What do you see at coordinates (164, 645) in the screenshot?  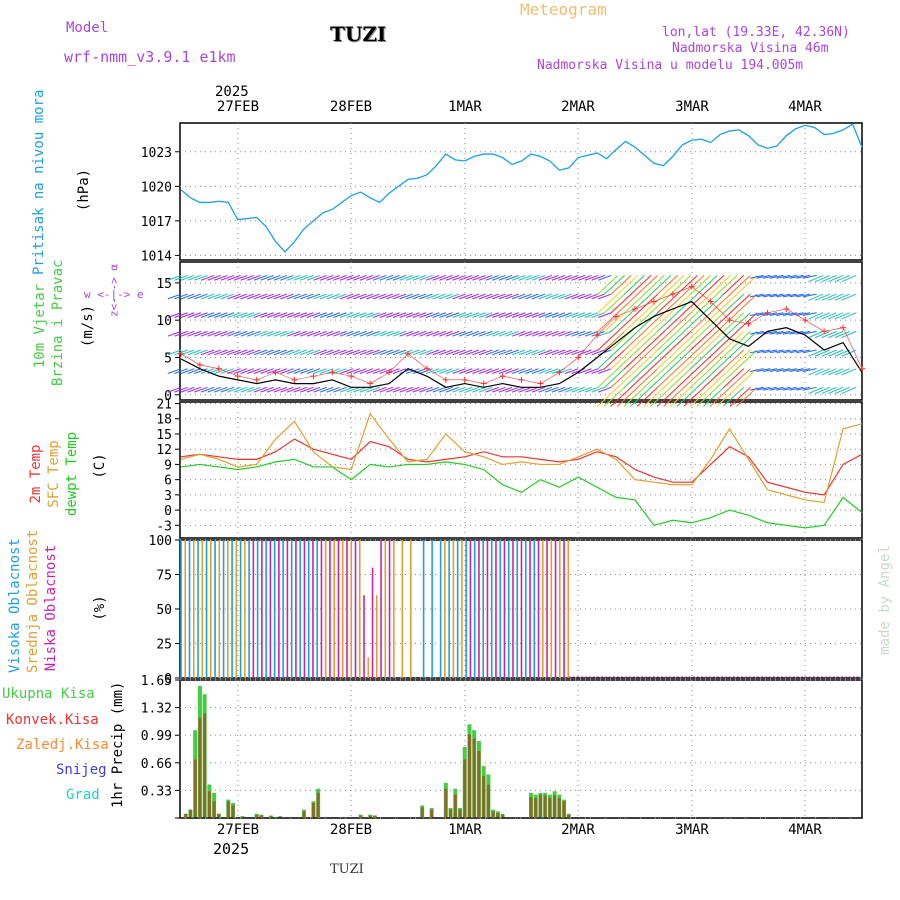 I see `y-tick-label: 25` at bounding box center [164, 645].